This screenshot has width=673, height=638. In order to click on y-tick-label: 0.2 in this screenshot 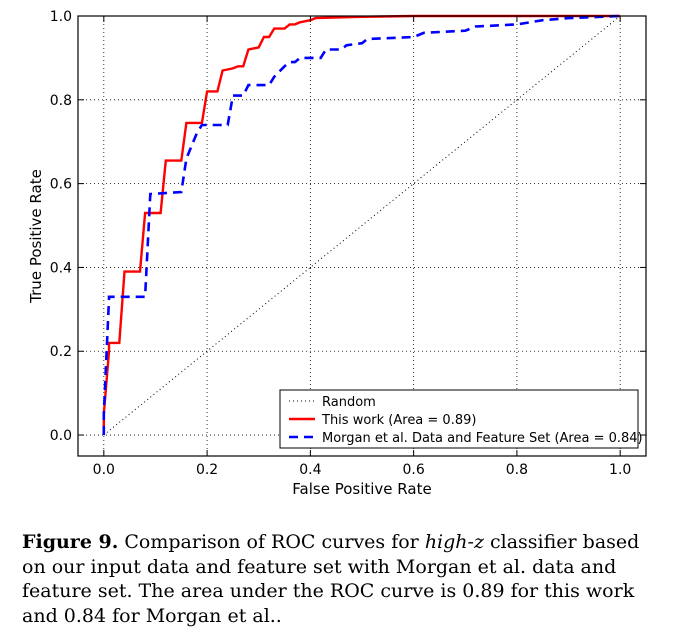, I will do `click(61, 352)`.